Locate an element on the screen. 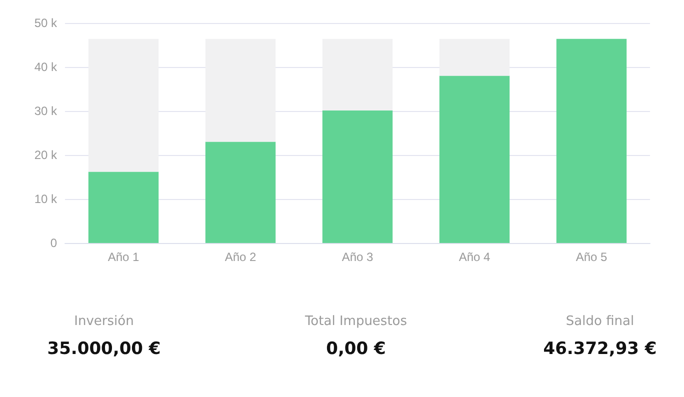  y-tick-label: 0 is located at coordinates (54, 243).